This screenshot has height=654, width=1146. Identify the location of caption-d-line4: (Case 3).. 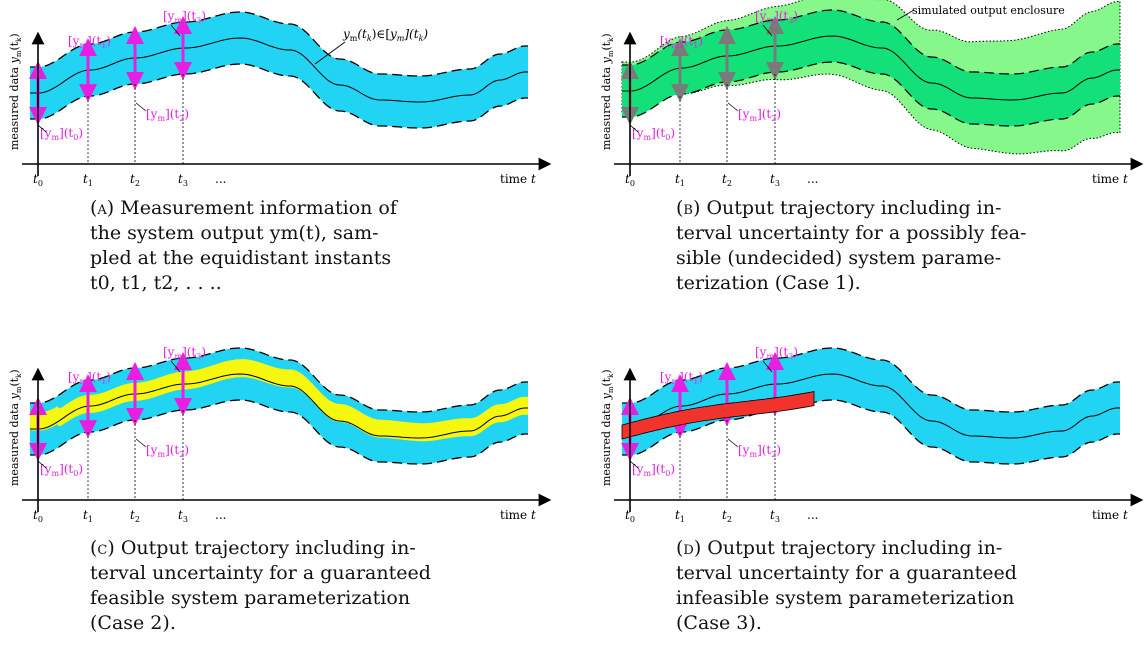
(719, 623).